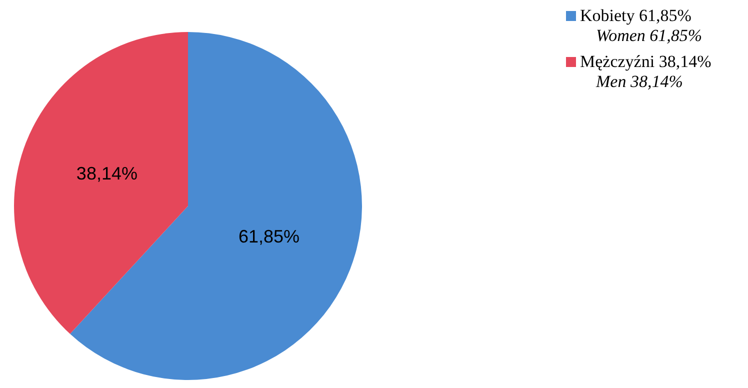 The width and height of the screenshot is (748, 388). I want to click on data-label: 61,85%, so click(269, 236).